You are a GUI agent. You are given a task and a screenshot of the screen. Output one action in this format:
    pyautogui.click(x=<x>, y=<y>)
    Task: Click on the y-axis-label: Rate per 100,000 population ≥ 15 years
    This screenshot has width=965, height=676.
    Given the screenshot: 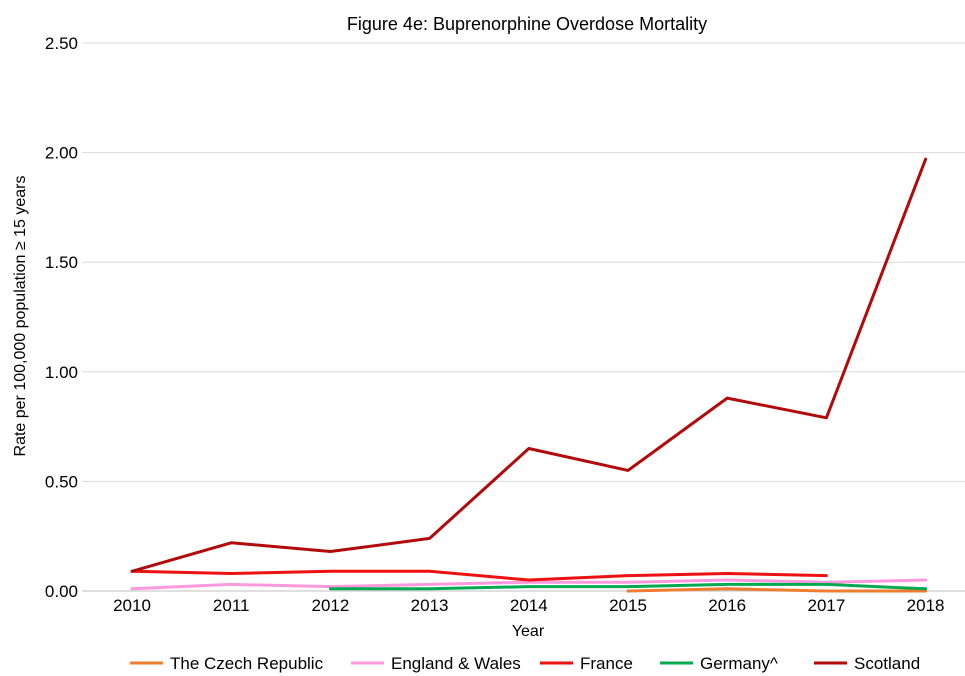 What is the action you would take?
    pyautogui.click(x=20, y=316)
    